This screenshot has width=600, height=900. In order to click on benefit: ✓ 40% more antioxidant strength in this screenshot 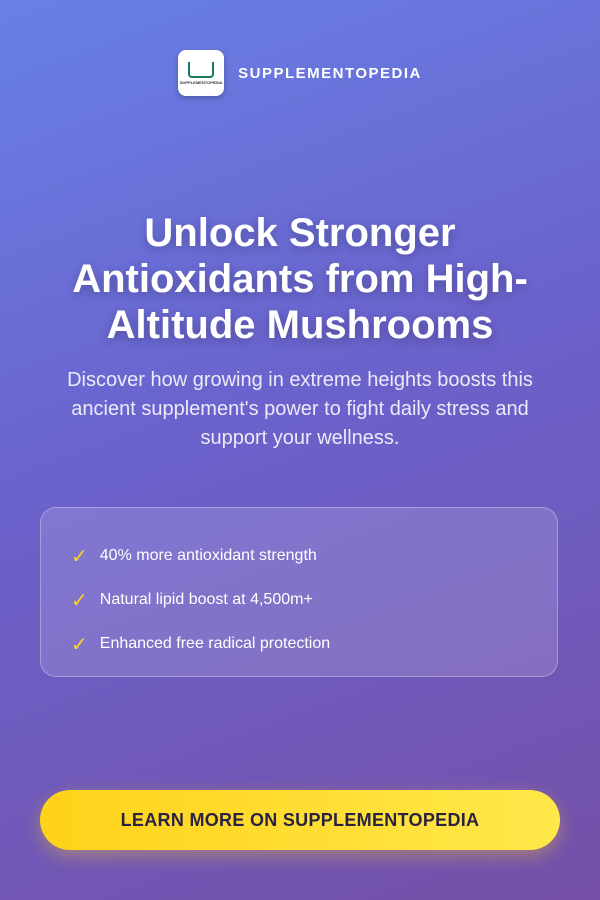, I will do `click(299, 556)`.